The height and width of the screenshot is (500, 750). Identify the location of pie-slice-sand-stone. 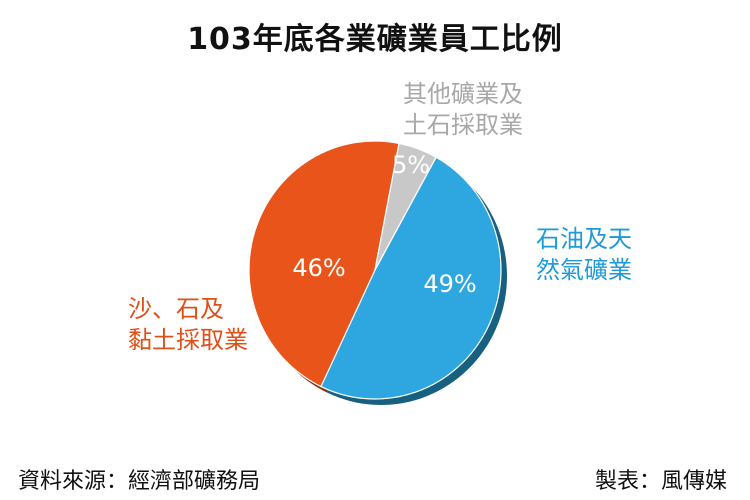
(324, 264).